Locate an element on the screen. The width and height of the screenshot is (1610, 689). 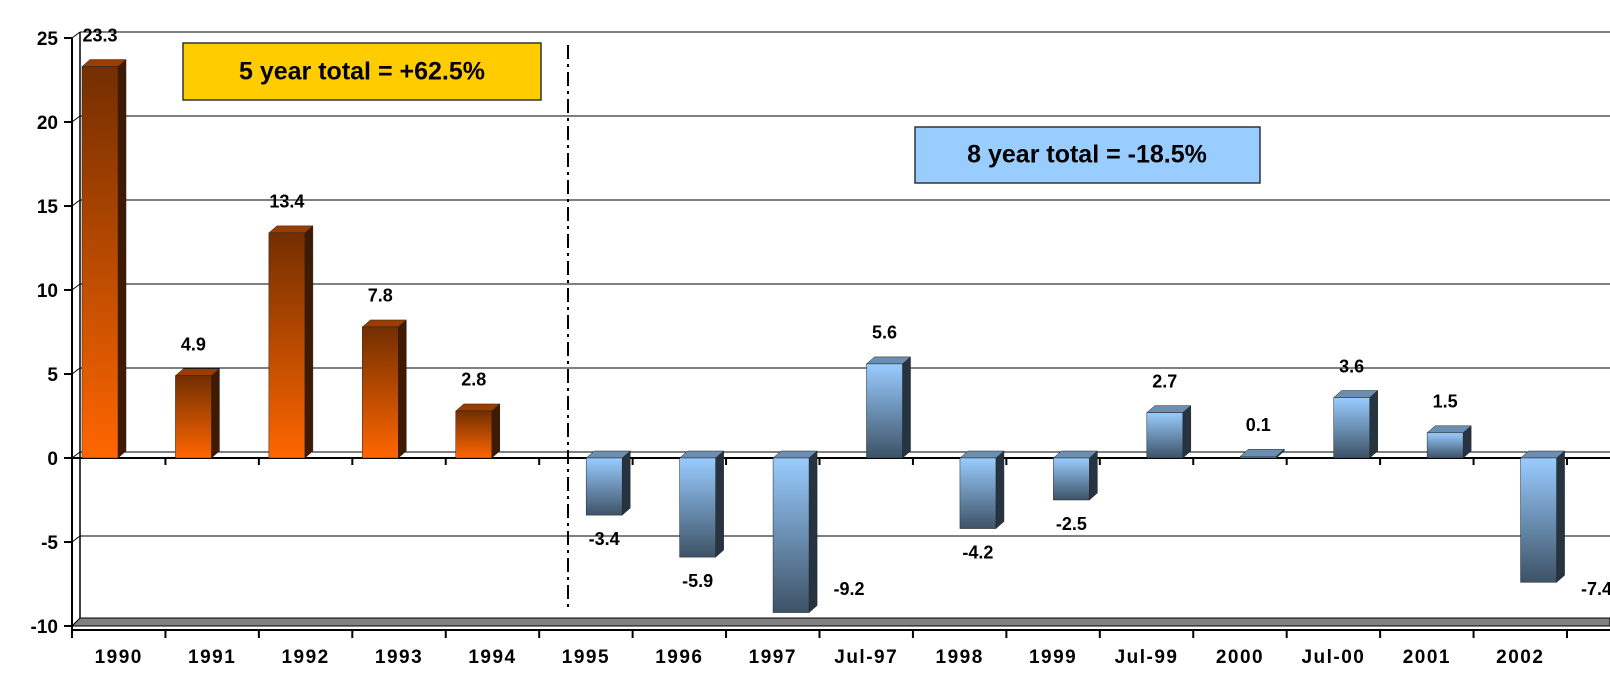
x-tick-label: 2000 is located at coordinates (1240, 657).